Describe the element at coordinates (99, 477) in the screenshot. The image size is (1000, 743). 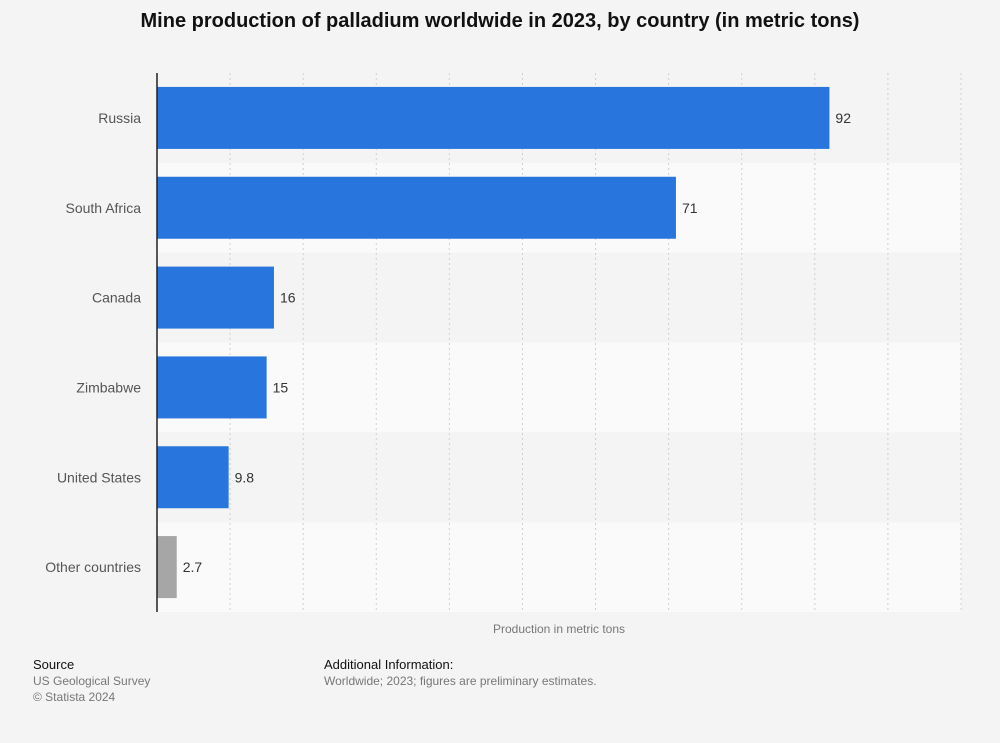
I see `category-label: United States` at that location.